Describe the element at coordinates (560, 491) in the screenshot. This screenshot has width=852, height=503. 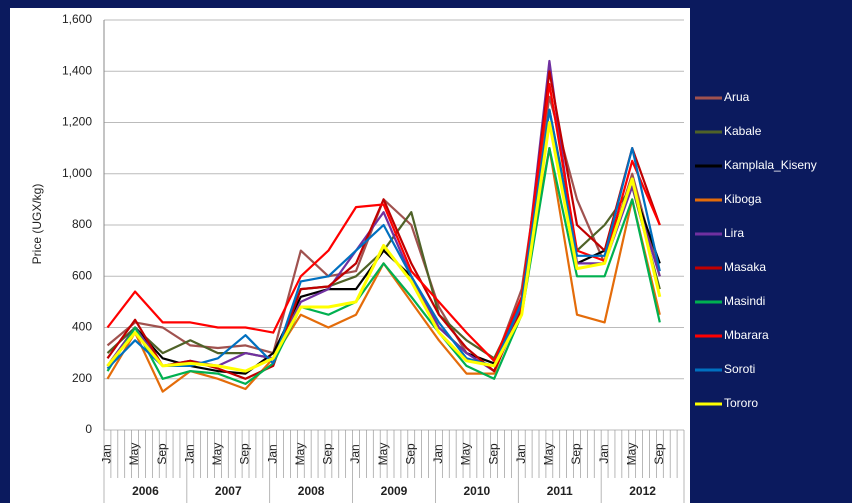
I see `x-group-label: 2011` at that location.